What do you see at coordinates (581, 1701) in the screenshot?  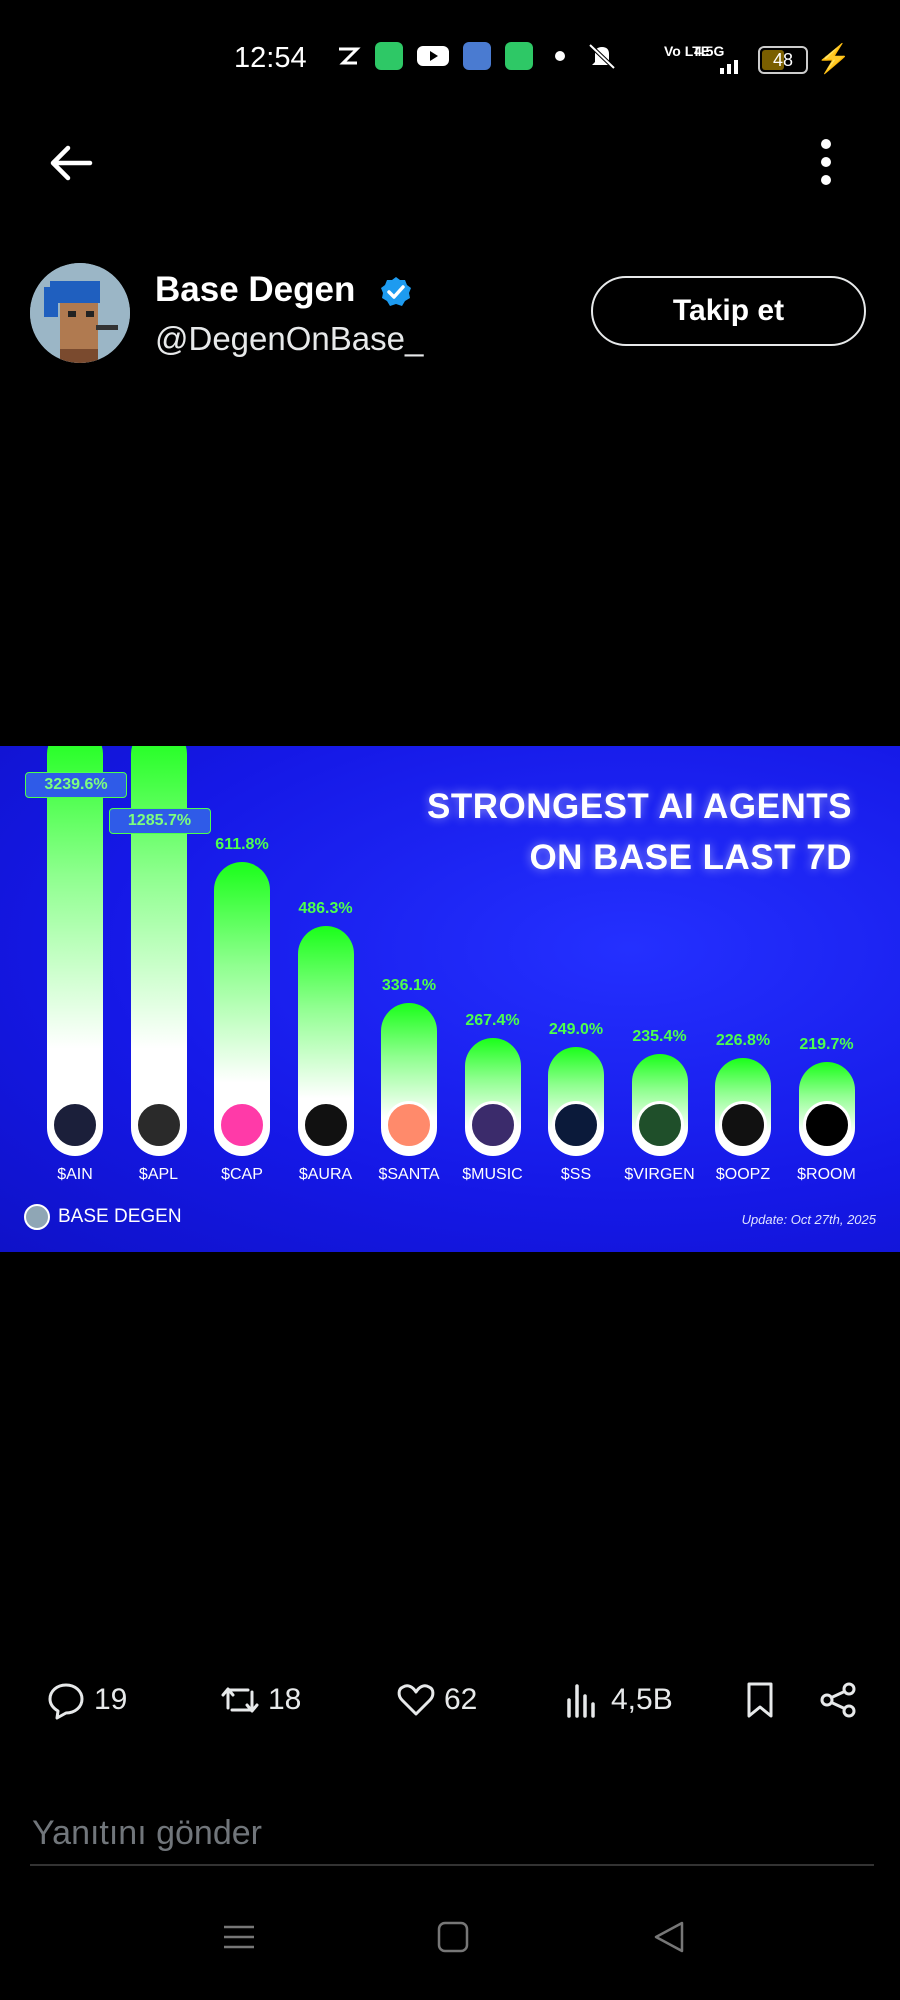 I see `views-chart-icon` at bounding box center [581, 1701].